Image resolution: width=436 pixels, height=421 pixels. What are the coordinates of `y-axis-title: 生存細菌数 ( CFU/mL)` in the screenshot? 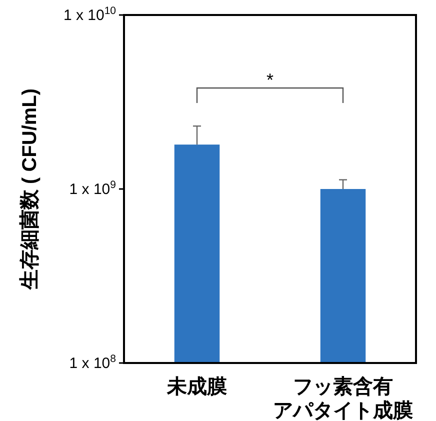 It's located at (30, 189).